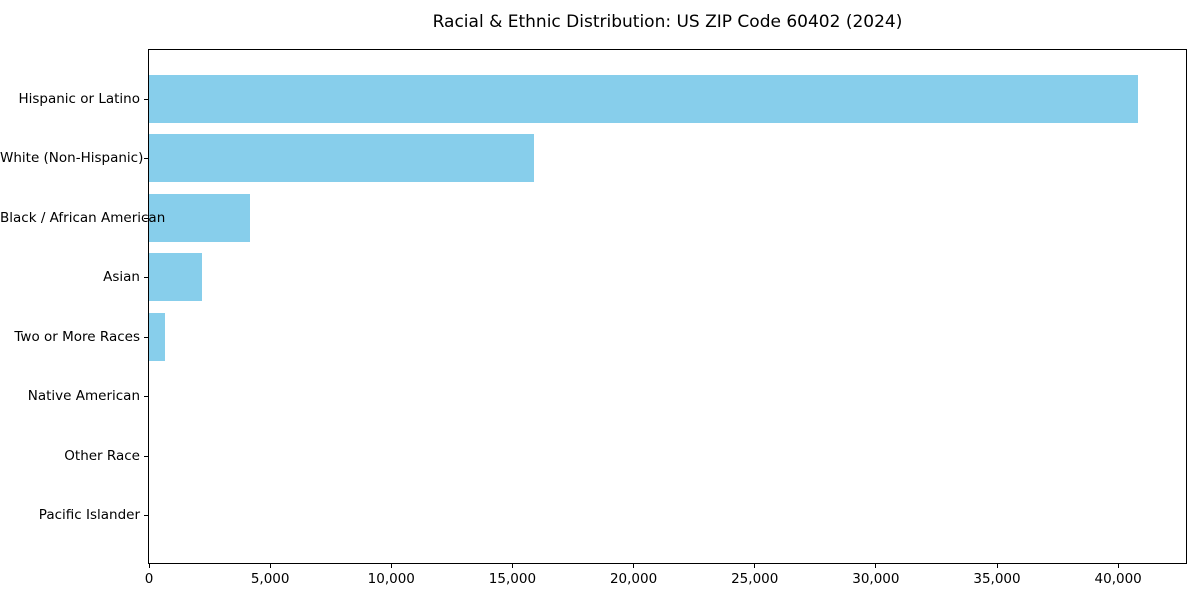  Describe the element at coordinates (77, 336) in the screenshot. I see `y-tick-label-two-or-more-races: Two or More Races` at that location.